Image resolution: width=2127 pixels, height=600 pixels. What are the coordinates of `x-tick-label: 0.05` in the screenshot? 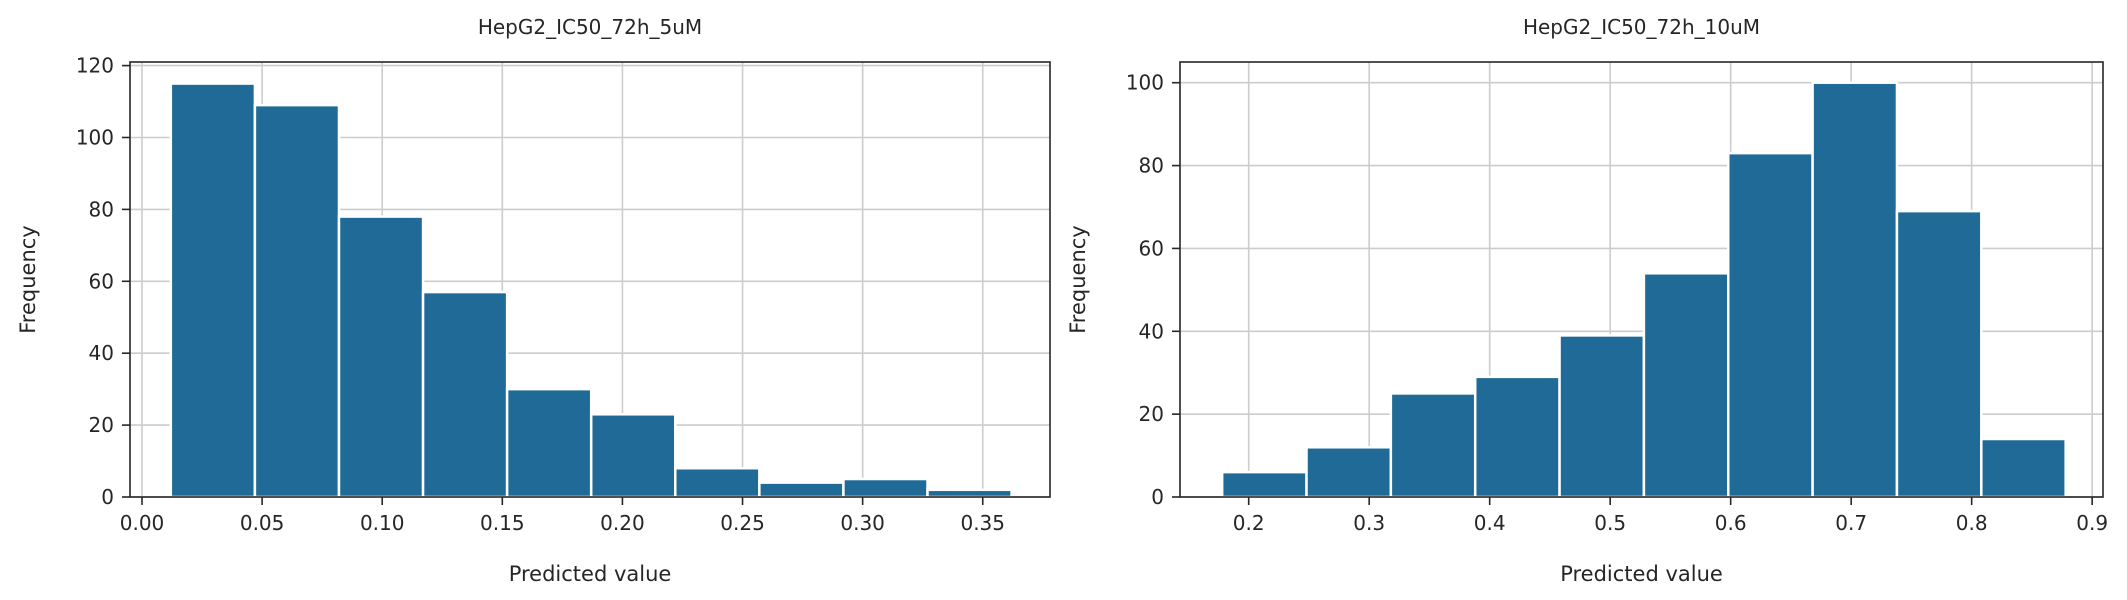 It's located at (262, 523).